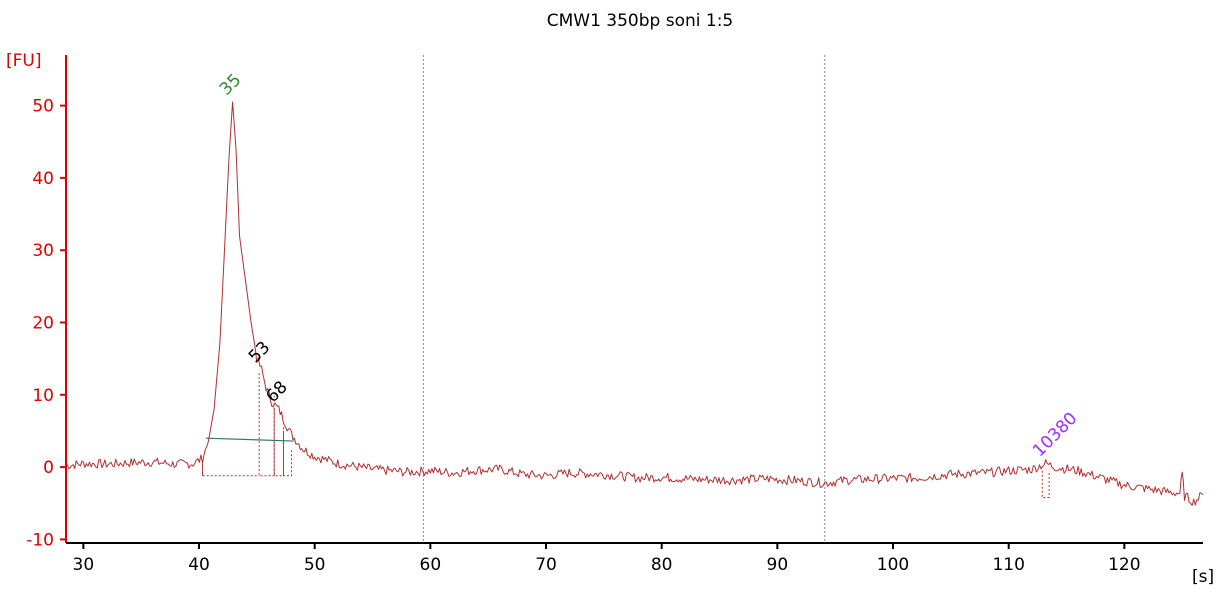 This screenshot has width=1216, height=592. Describe the element at coordinates (276, 391) in the screenshot. I see `peak-label-68: 68` at that location.